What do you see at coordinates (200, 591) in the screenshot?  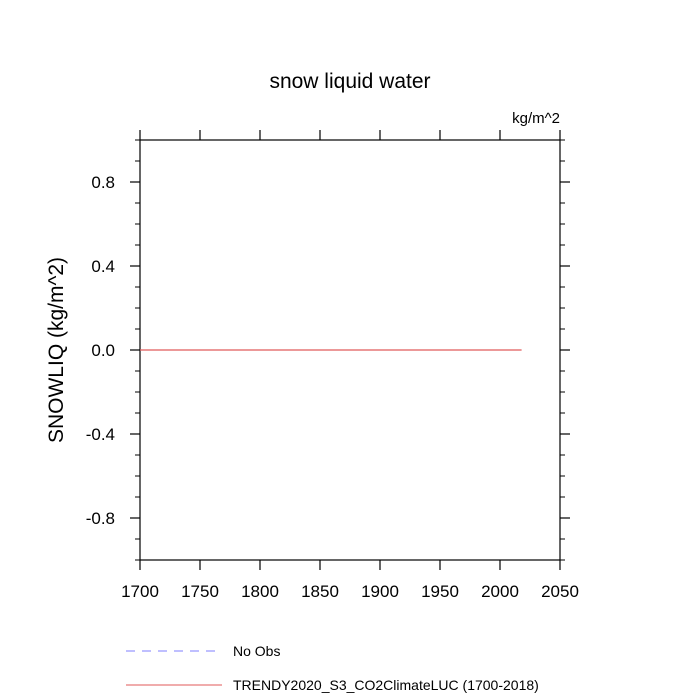 I see `x-tick-label: 1750` at bounding box center [200, 591].